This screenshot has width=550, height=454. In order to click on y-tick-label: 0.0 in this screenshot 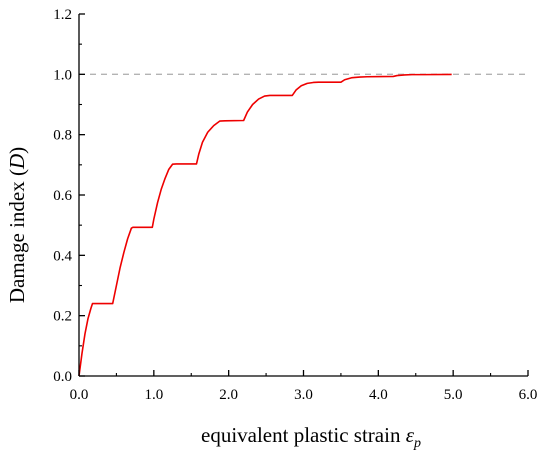, I will do `click(62, 377)`.